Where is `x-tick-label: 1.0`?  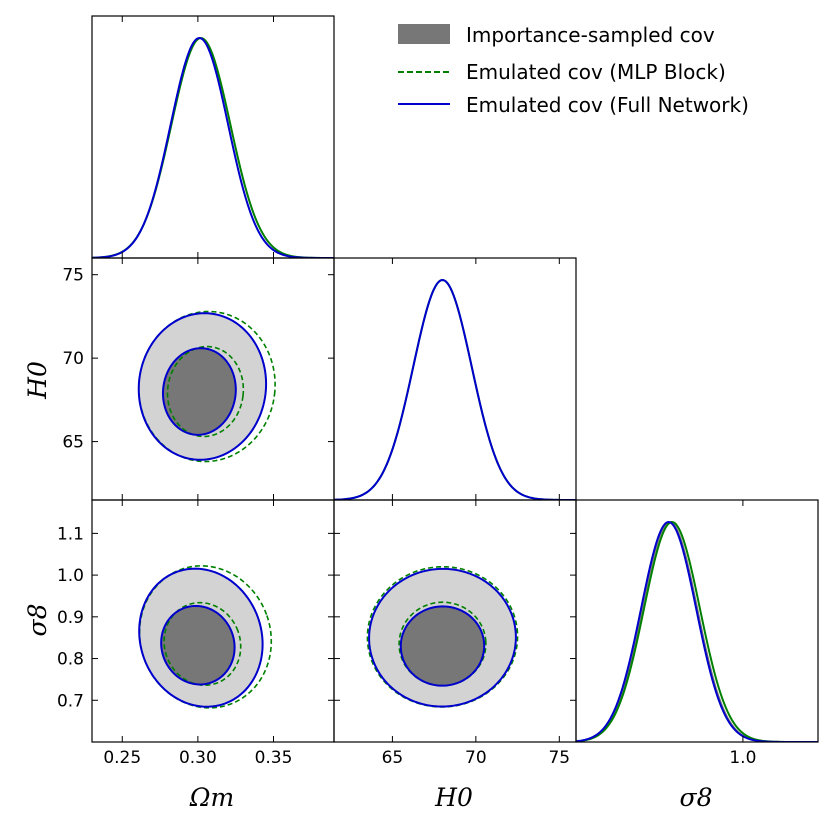
x-tick-label: 1.0 is located at coordinates (742, 758).